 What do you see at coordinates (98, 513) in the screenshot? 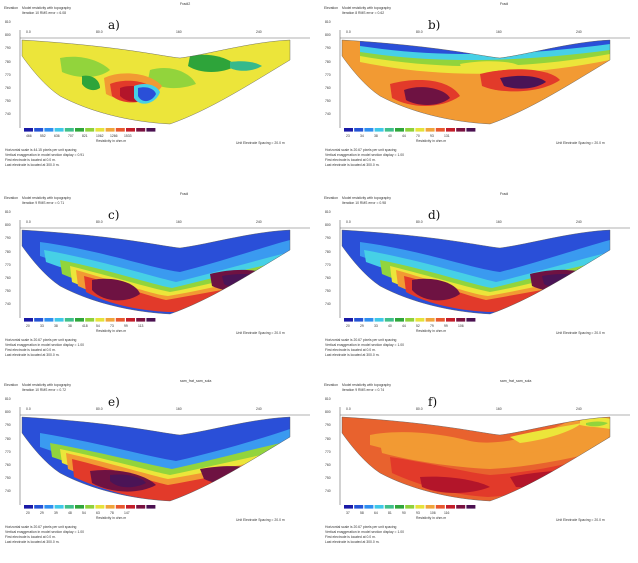
I see `legend-value: 63` at bounding box center [98, 513].